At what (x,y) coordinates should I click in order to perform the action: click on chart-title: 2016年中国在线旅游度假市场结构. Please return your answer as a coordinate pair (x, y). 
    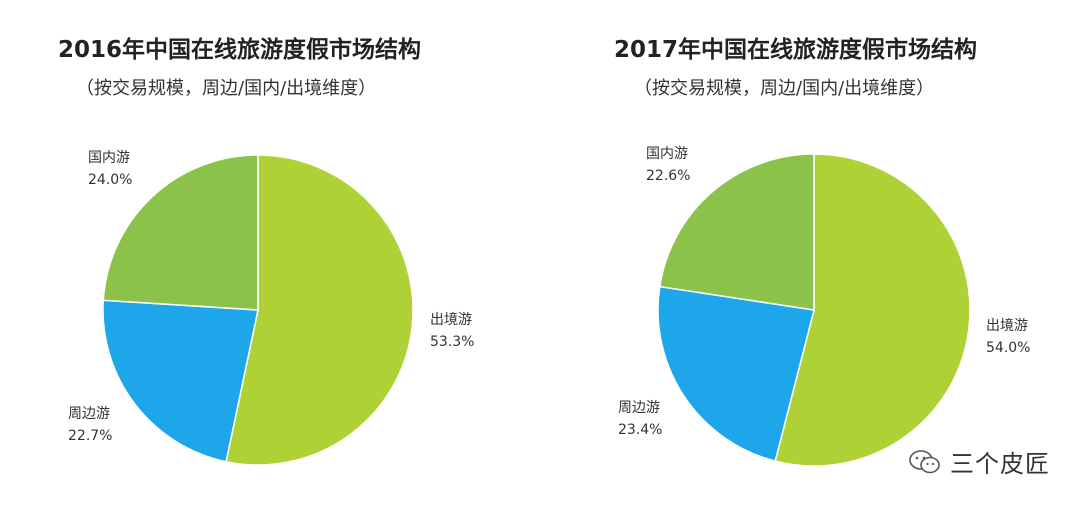
    Looking at the image, I should click on (240, 50).